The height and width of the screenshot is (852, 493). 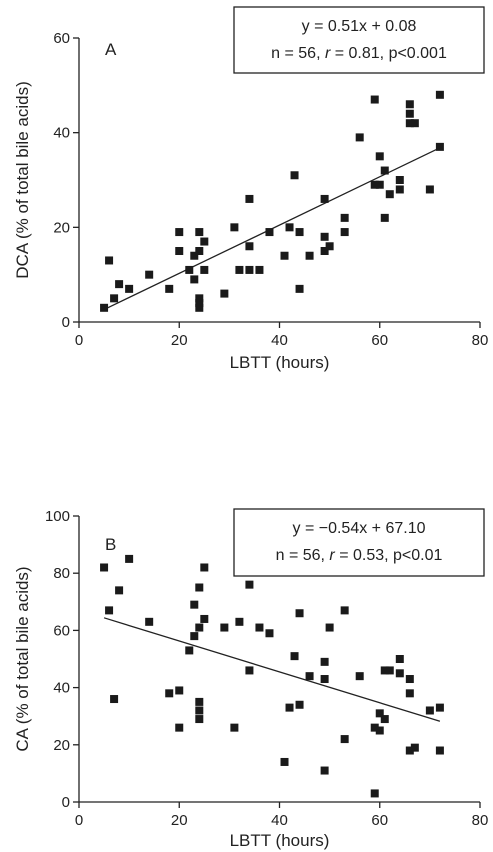 What do you see at coordinates (66, 802) in the screenshot?
I see `y-tick-label: 0` at bounding box center [66, 802].